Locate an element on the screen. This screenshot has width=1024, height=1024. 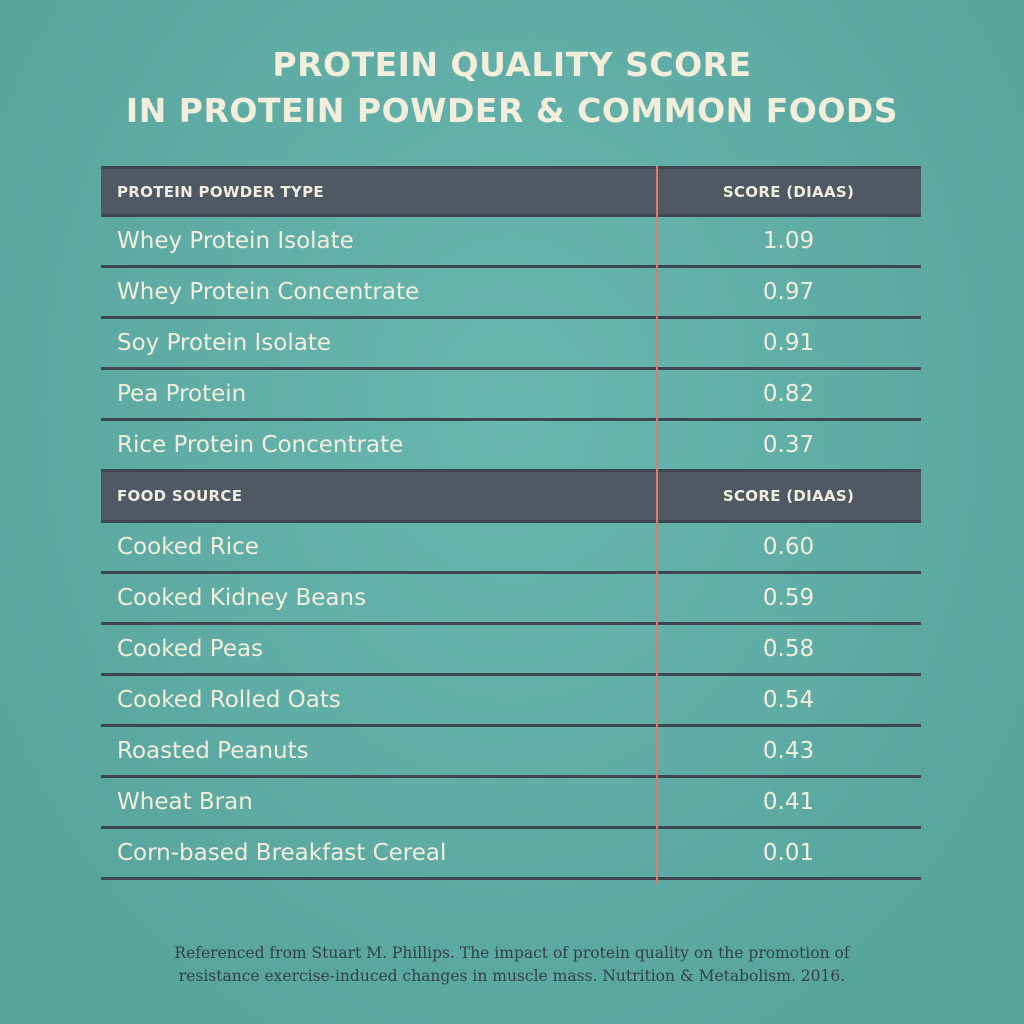
table-header-food-source: FOOD SOURCE SCORE (DIAAS) is located at coordinates (511, 497).